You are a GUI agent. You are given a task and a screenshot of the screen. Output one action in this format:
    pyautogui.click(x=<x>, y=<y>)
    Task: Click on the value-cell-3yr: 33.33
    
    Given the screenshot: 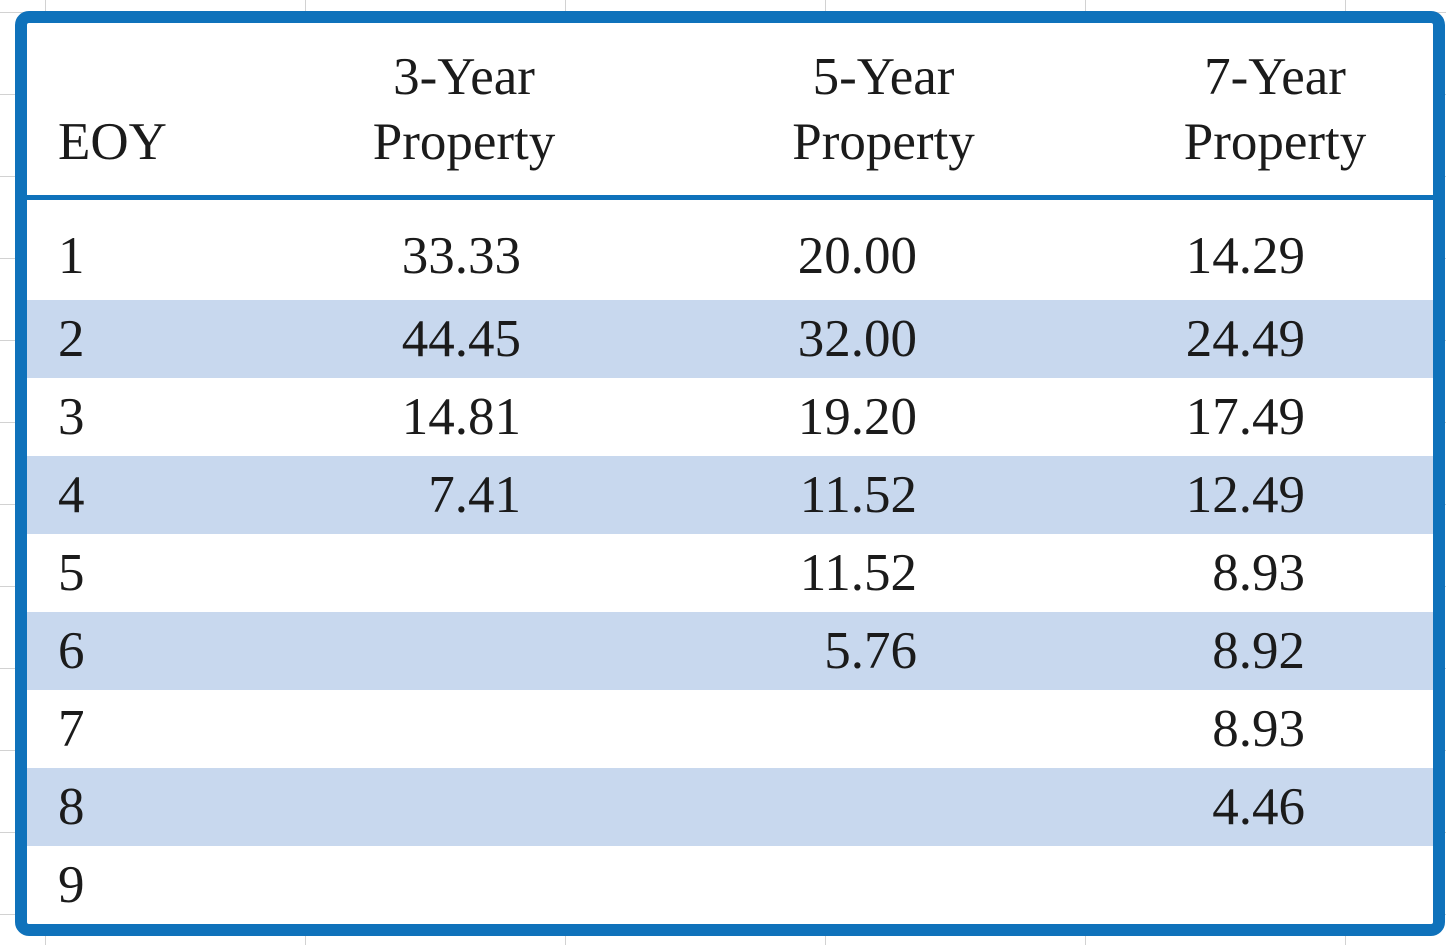 What is the action you would take?
    pyautogui.click(x=461, y=256)
    